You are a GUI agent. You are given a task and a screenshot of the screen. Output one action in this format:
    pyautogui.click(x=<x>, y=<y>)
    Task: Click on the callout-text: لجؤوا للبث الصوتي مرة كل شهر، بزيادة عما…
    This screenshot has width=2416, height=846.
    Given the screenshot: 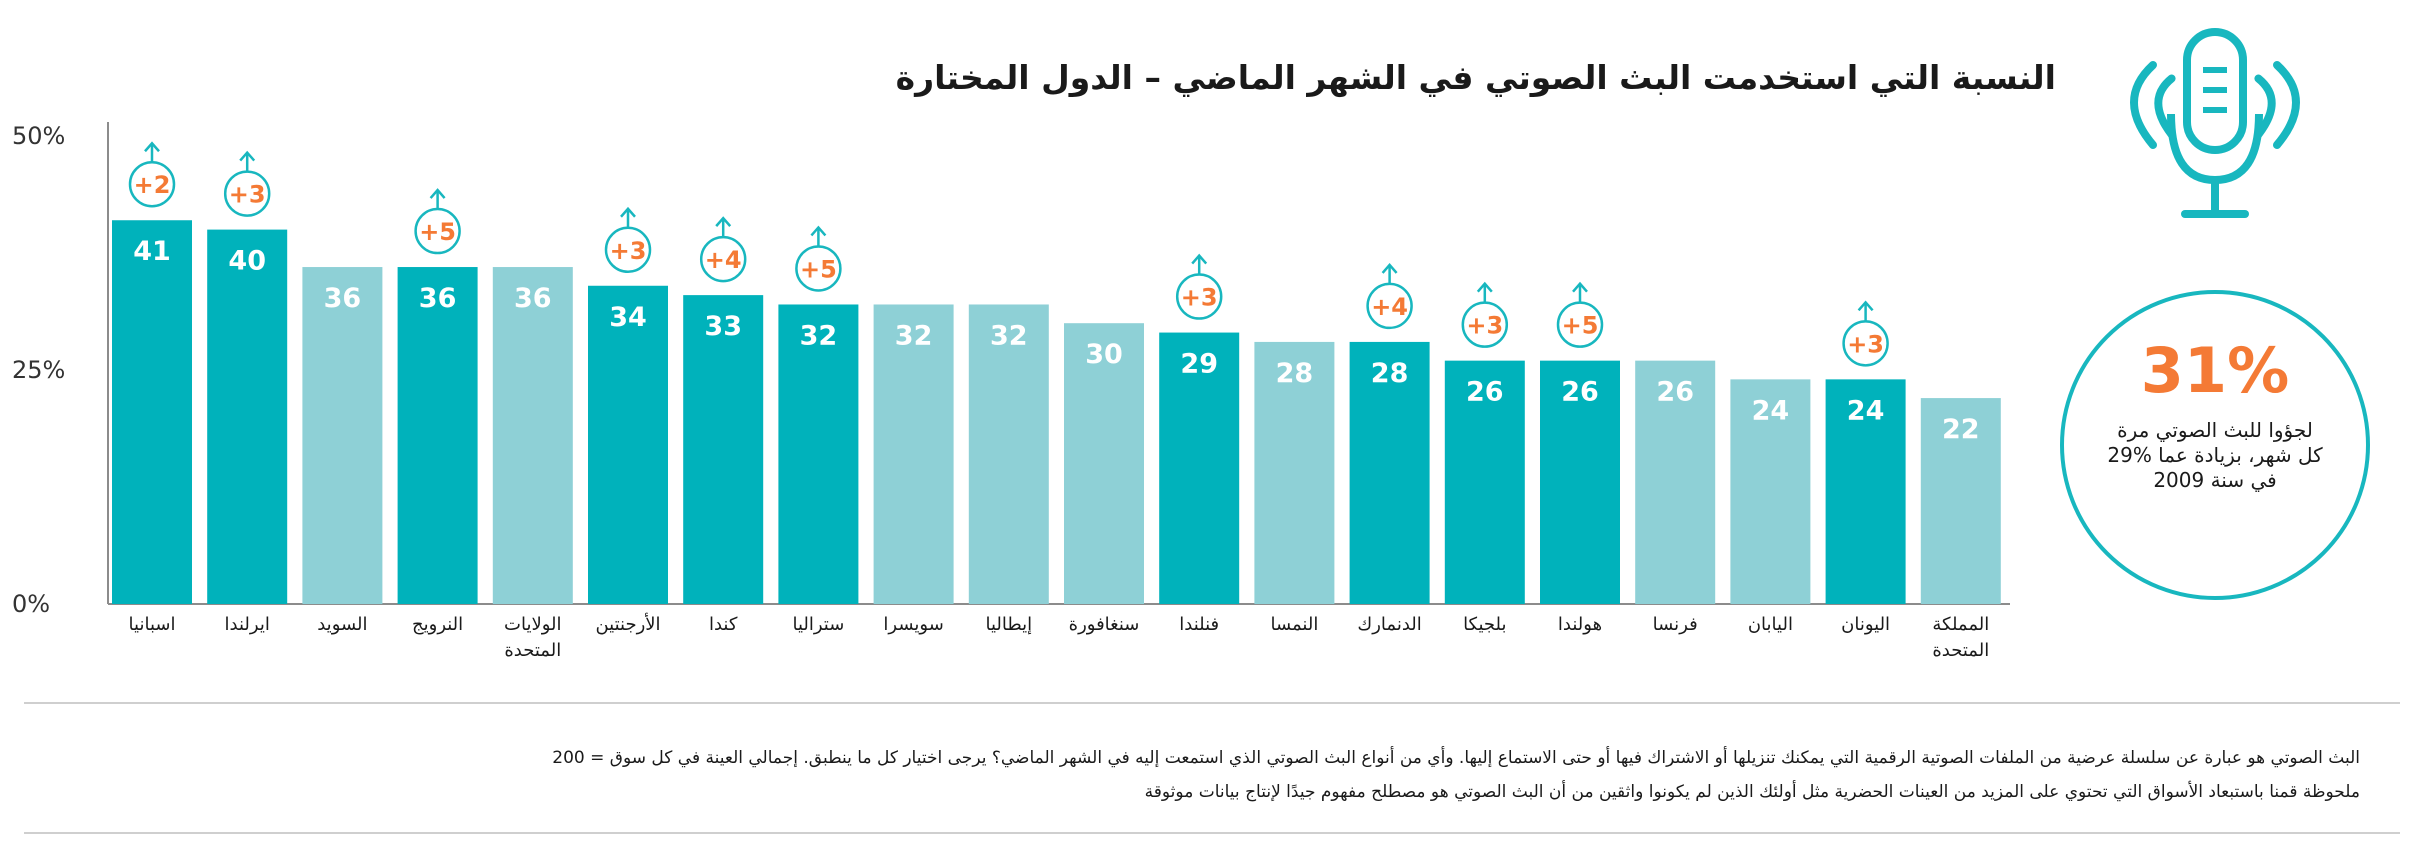 What is the action you would take?
    pyautogui.click(x=2215, y=455)
    